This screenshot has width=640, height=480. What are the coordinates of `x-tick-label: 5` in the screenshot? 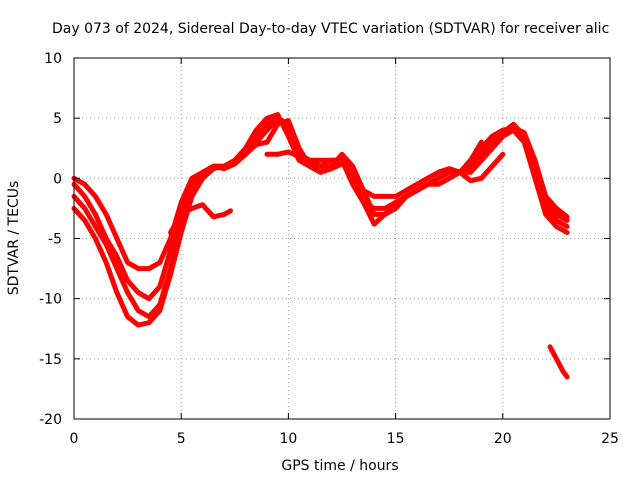 It's located at (181, 439).